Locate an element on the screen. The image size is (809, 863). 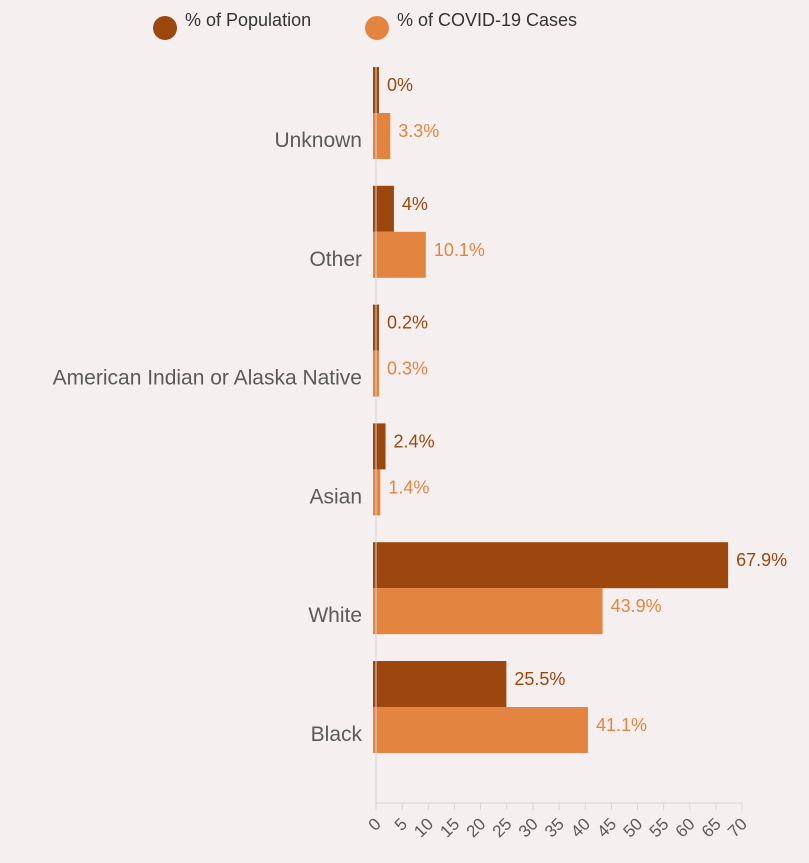
data-label-of-population-other: 4% is located at coordinates (415, 204).